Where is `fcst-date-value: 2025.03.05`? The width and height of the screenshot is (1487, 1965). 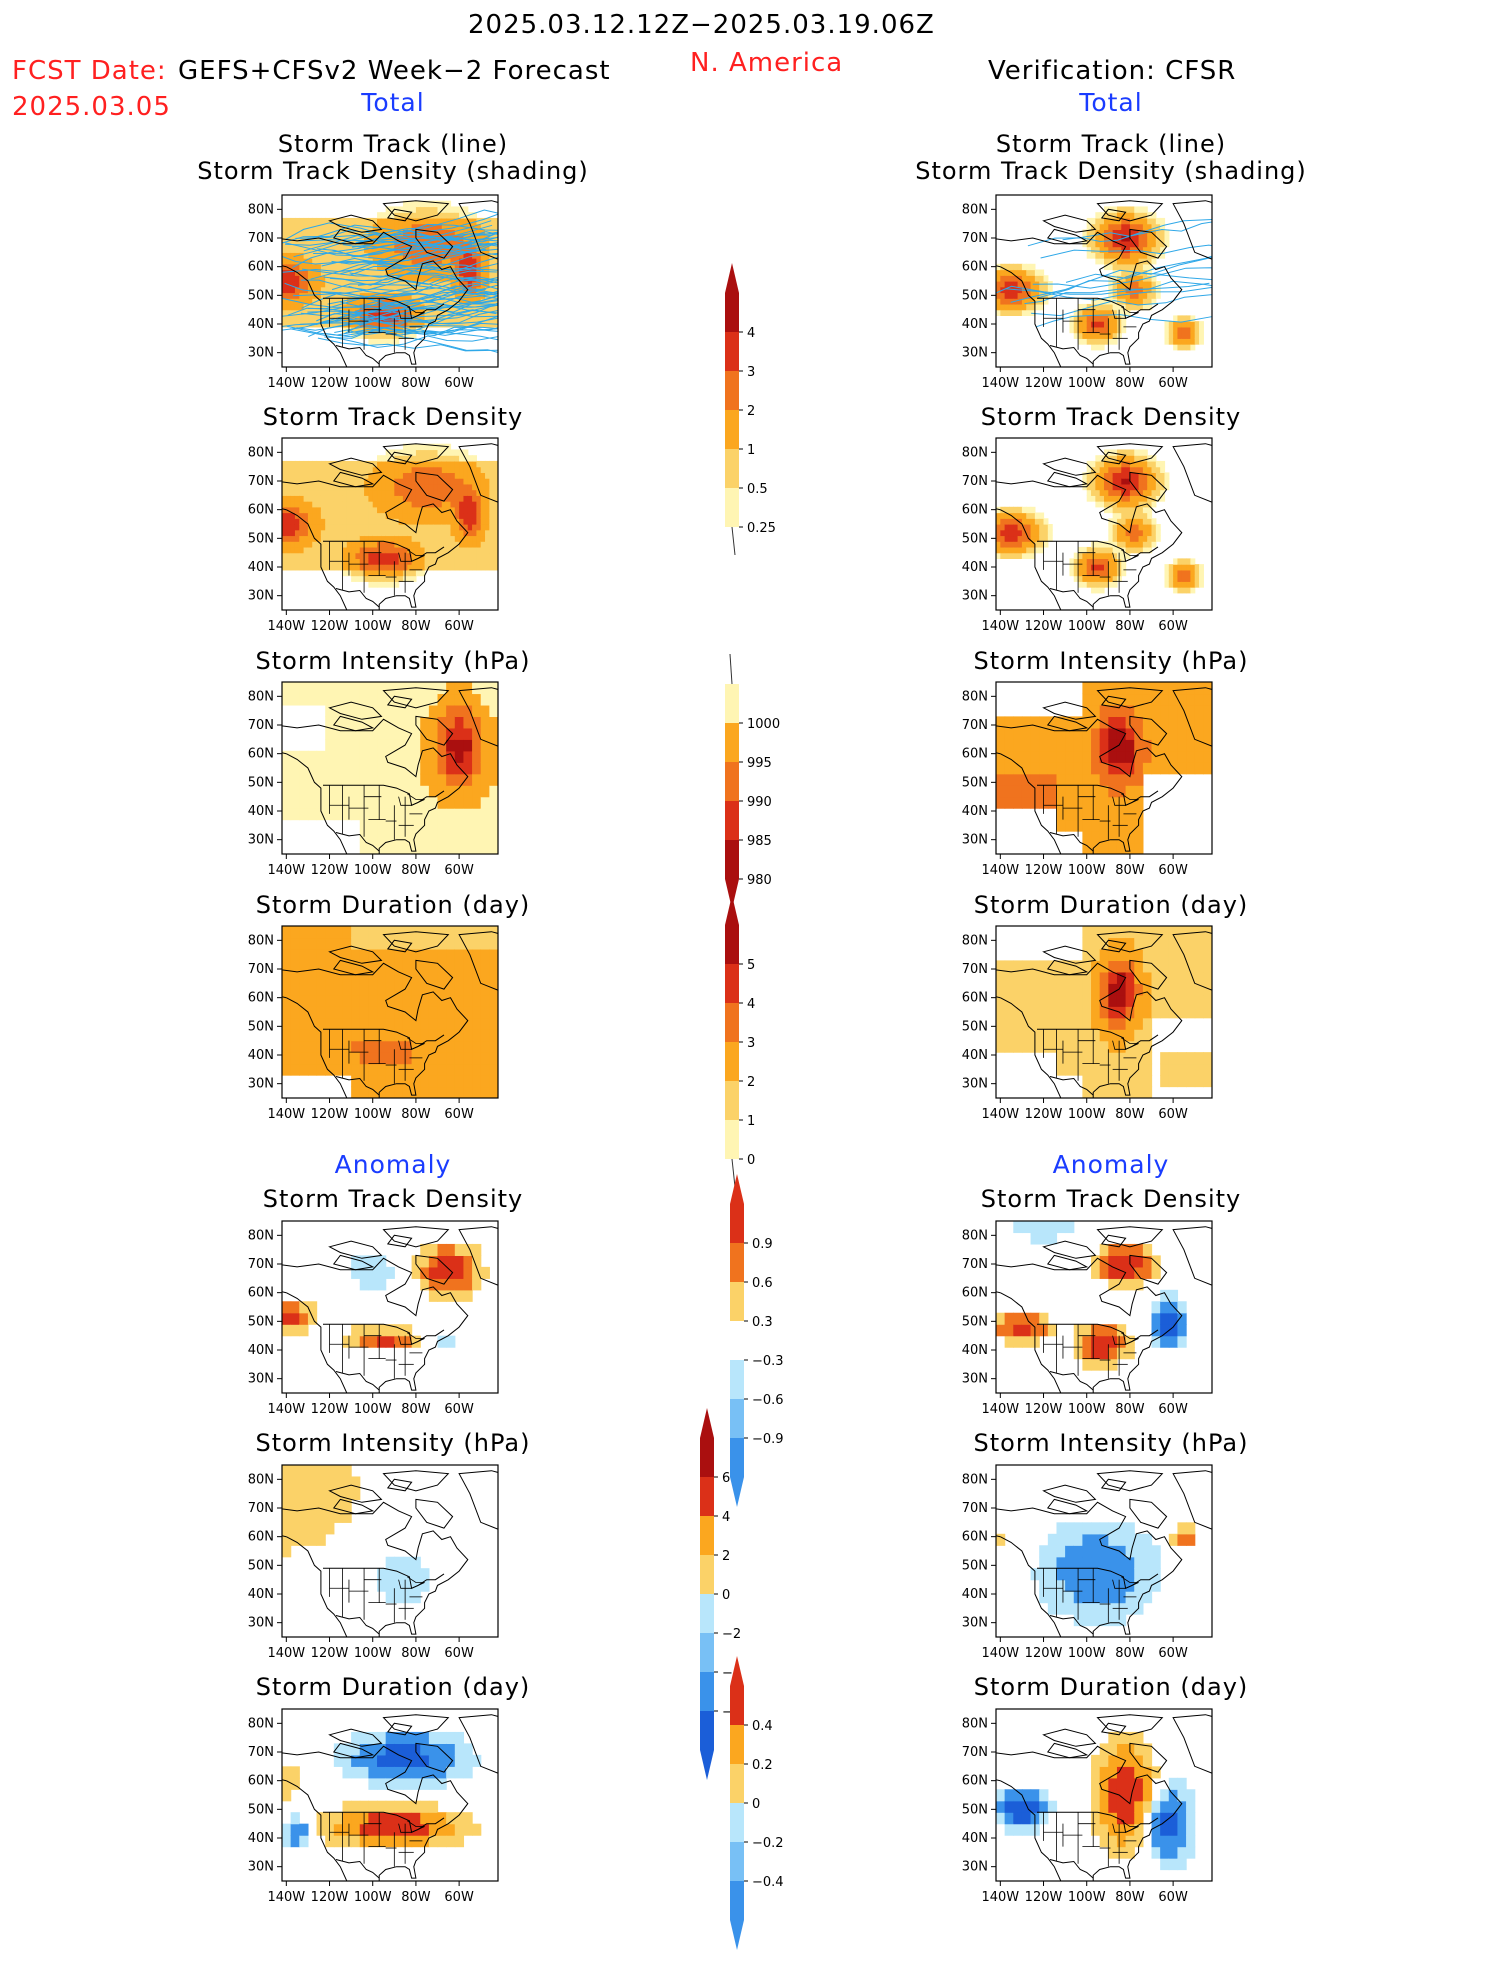 fcst-date-value: 2025.03.05 is located at coordinates (91, 107).